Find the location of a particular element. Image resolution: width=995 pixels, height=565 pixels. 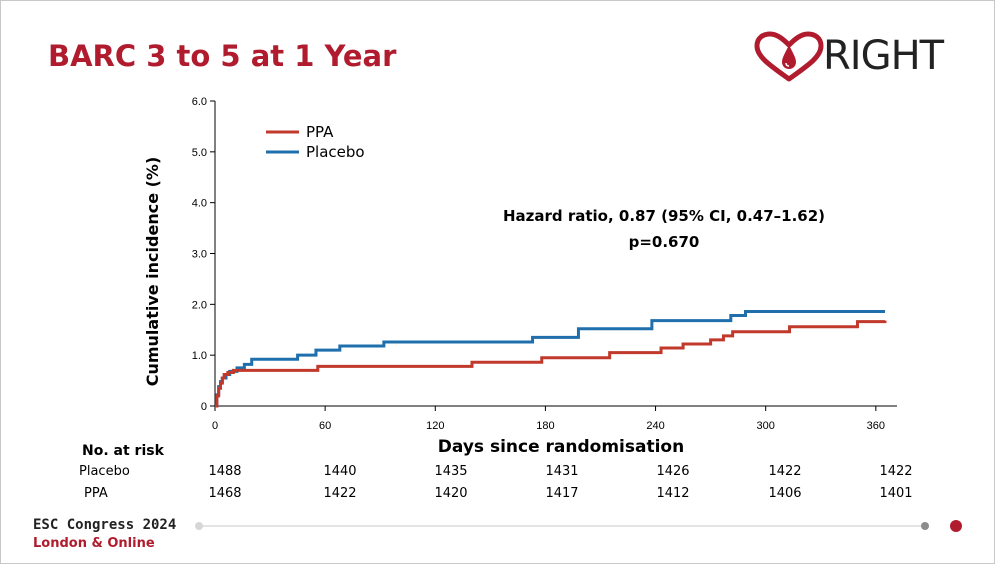

x-tick-label: 240 is located at coordinates (655, 426).